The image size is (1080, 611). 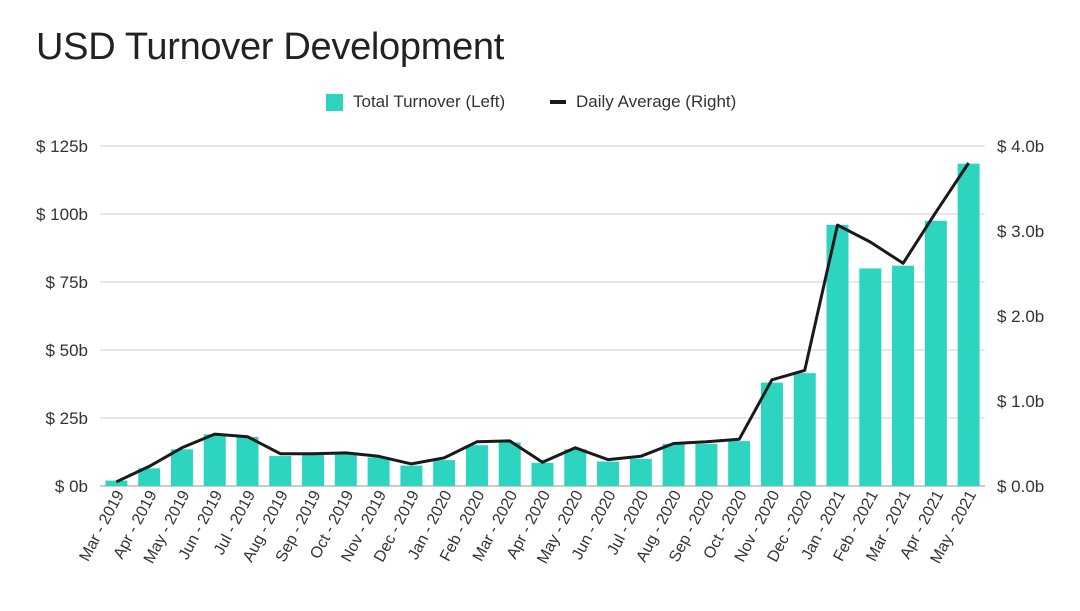 I want to click on y-left-tick-label: $ 50b, so click(x=66, y=350).